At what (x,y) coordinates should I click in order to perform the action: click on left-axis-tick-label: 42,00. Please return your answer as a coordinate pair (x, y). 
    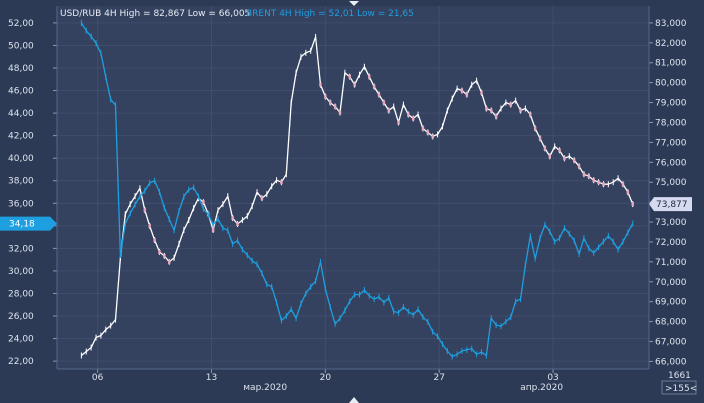
    Looking at the image, I should click on (21, 137).